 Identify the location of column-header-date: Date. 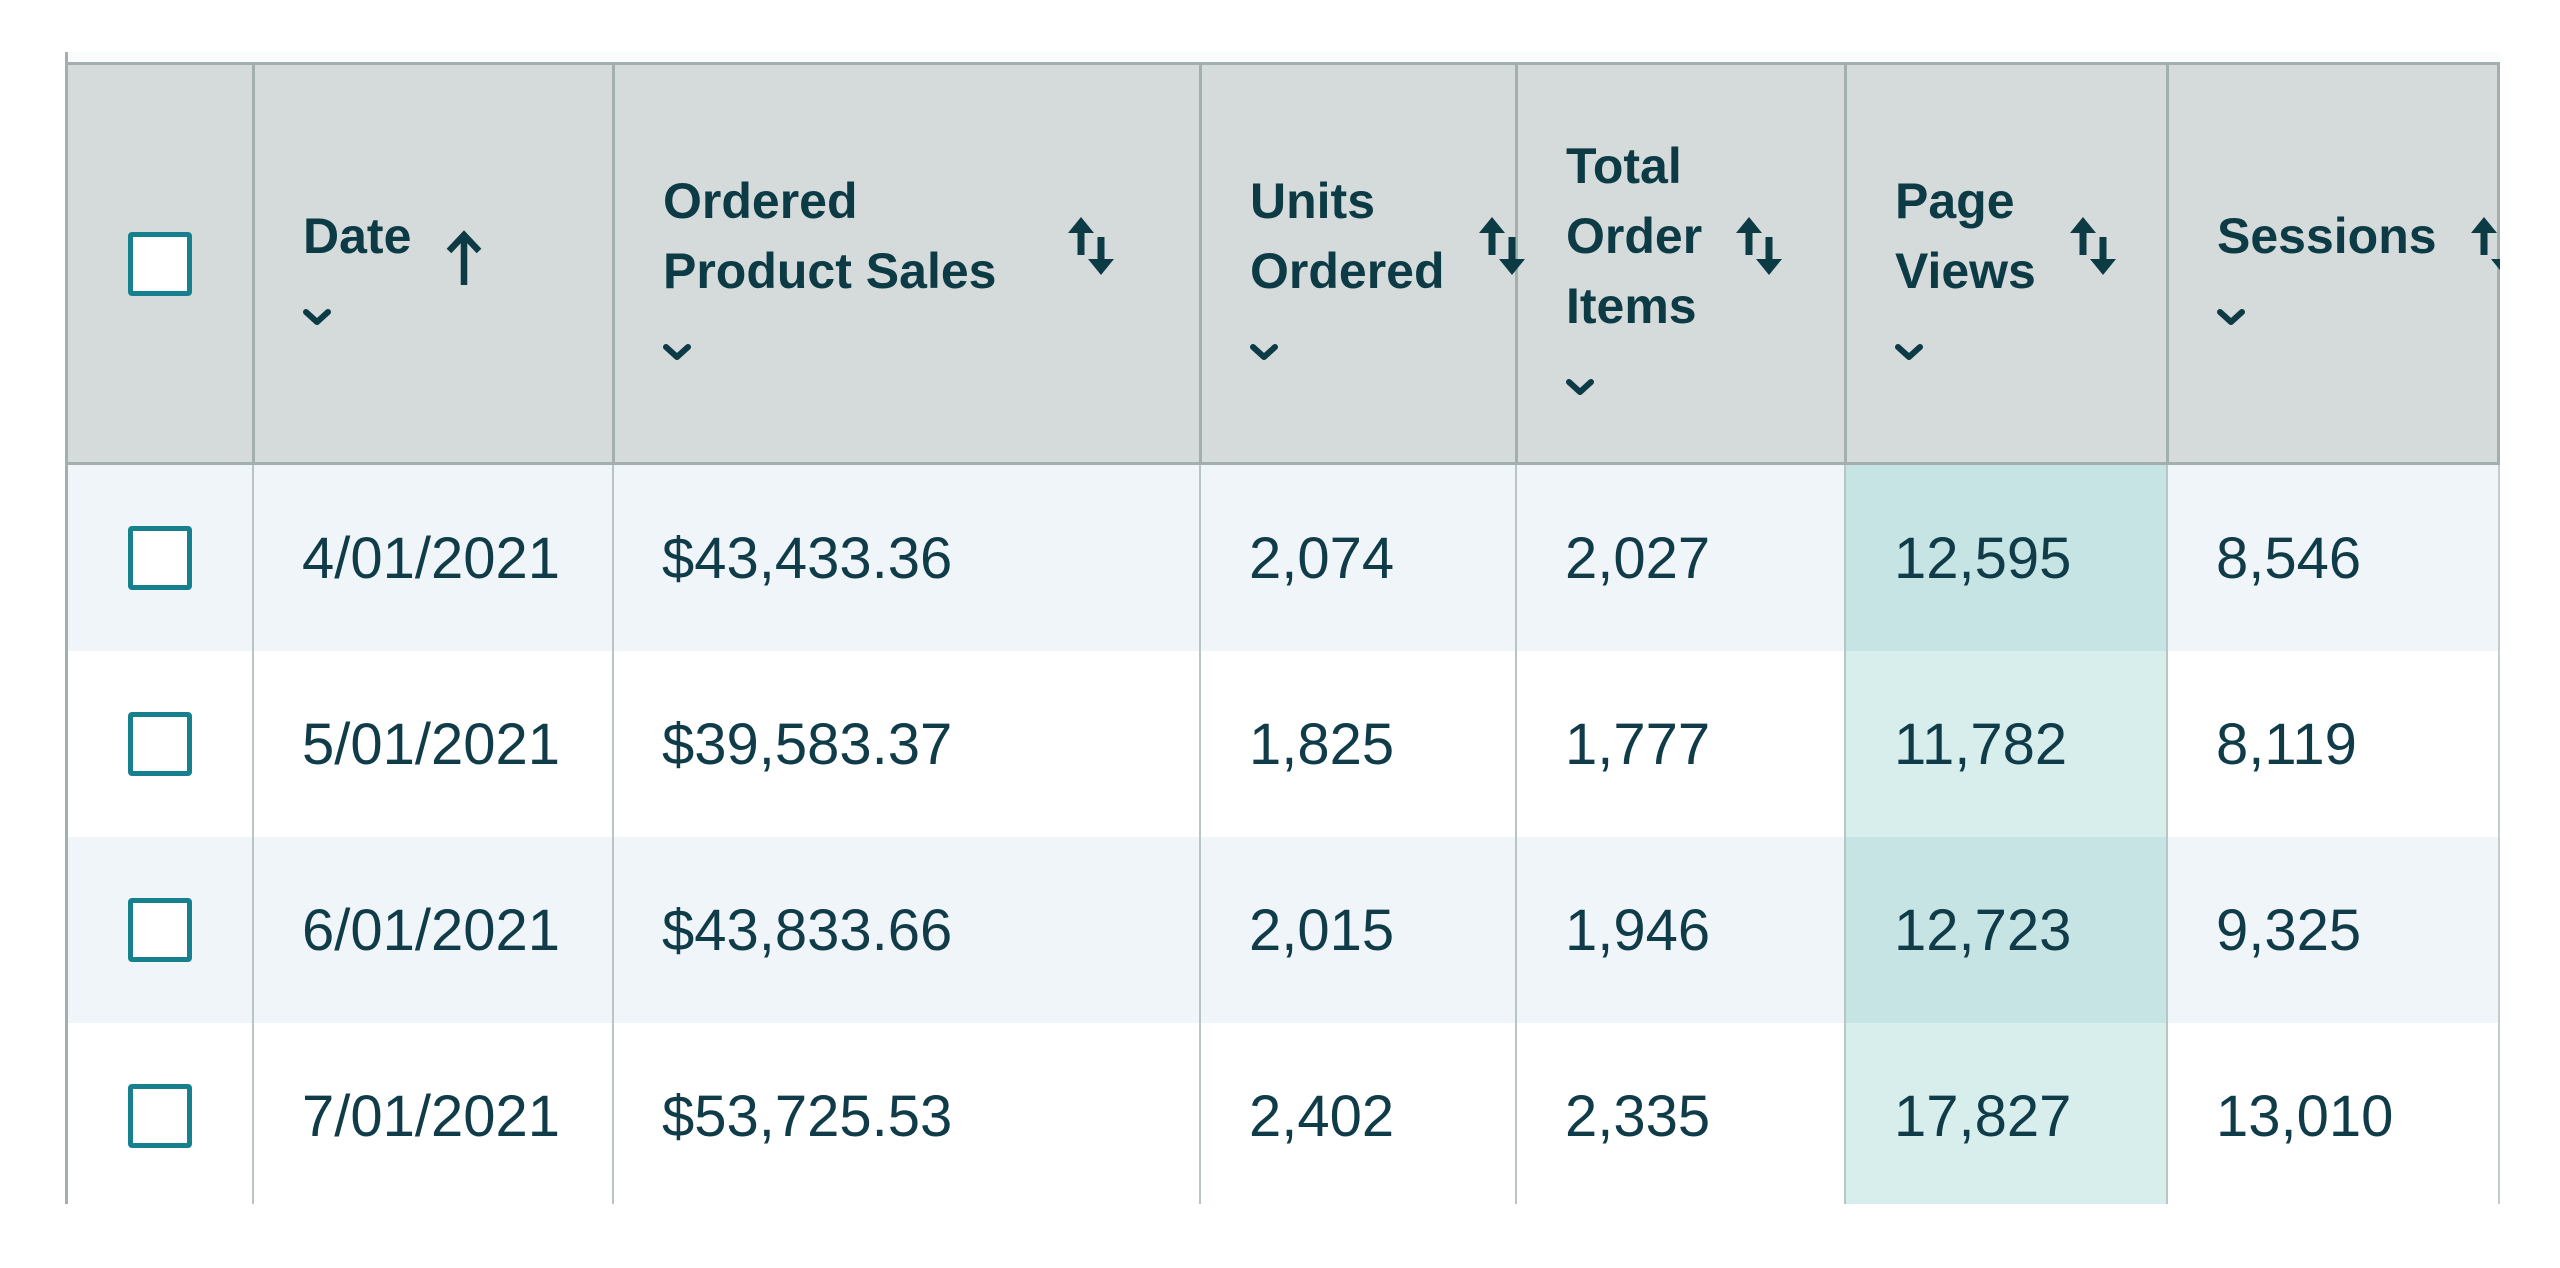
(432, 263).